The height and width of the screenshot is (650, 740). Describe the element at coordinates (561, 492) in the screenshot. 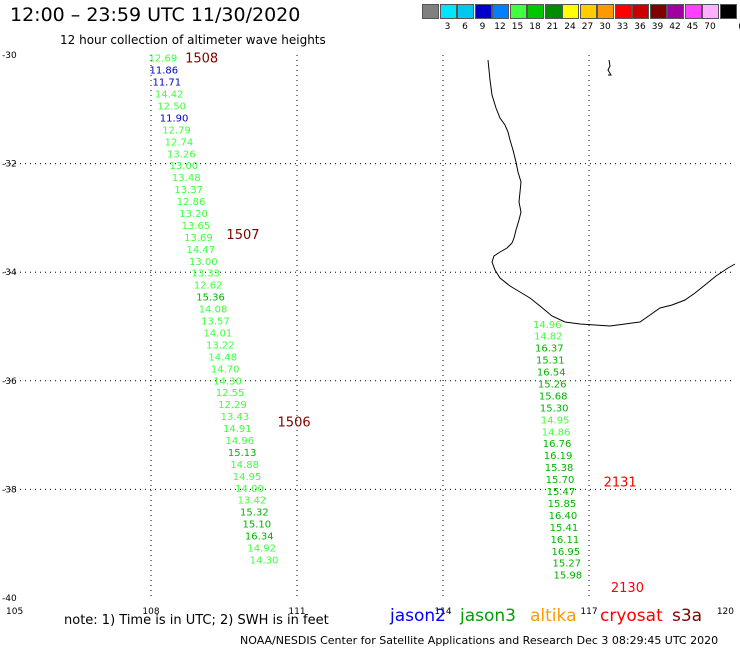

I see `wave-height-value: 15.47` at that location.